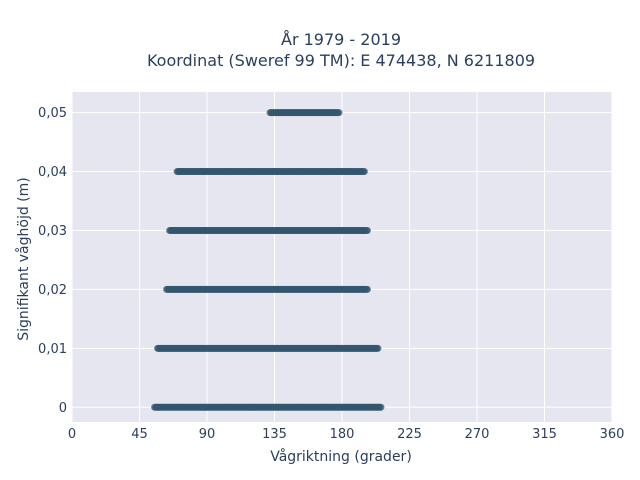 This screenshot has width=640, height=480. I want to click on x-tick-label: 45, so click(139, 434).